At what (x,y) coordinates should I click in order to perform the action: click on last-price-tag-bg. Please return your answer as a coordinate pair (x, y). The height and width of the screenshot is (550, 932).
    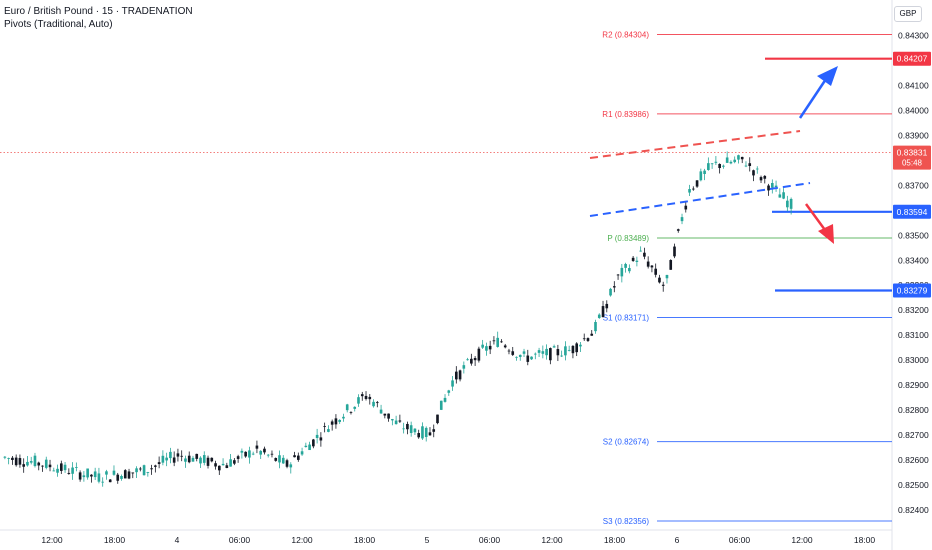
    Looking at the image, I should click on (912, 157).